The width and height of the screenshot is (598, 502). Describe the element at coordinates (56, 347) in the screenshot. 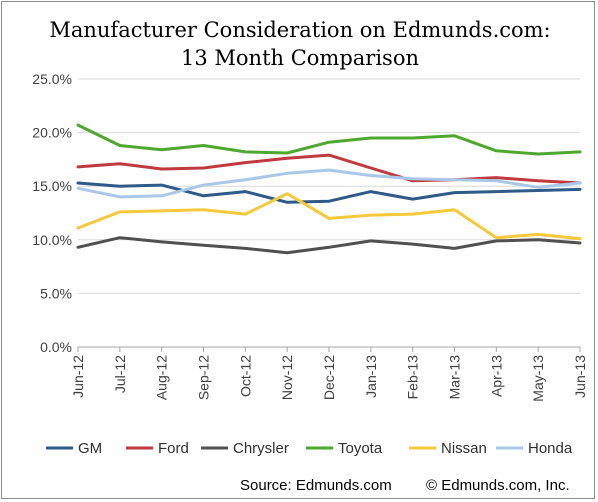

I see `y-tick-label: 0.0%` at that location.